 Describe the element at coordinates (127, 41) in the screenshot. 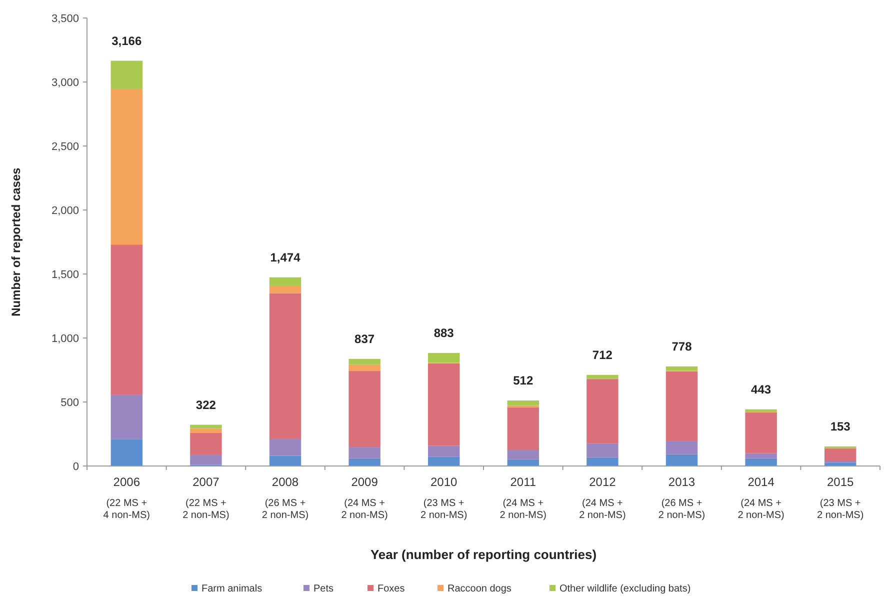

I see `total-label: 3,166` at that location.